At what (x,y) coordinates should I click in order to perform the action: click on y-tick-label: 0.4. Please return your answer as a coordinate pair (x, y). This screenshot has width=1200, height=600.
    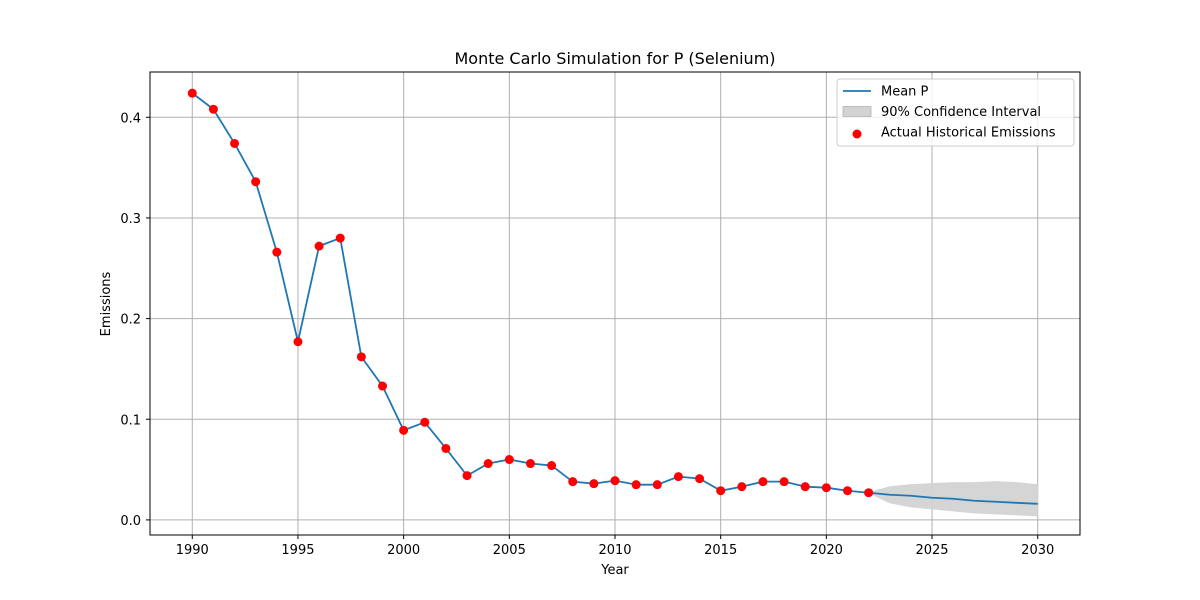
    Looking at the image, I should click on (130, 118).